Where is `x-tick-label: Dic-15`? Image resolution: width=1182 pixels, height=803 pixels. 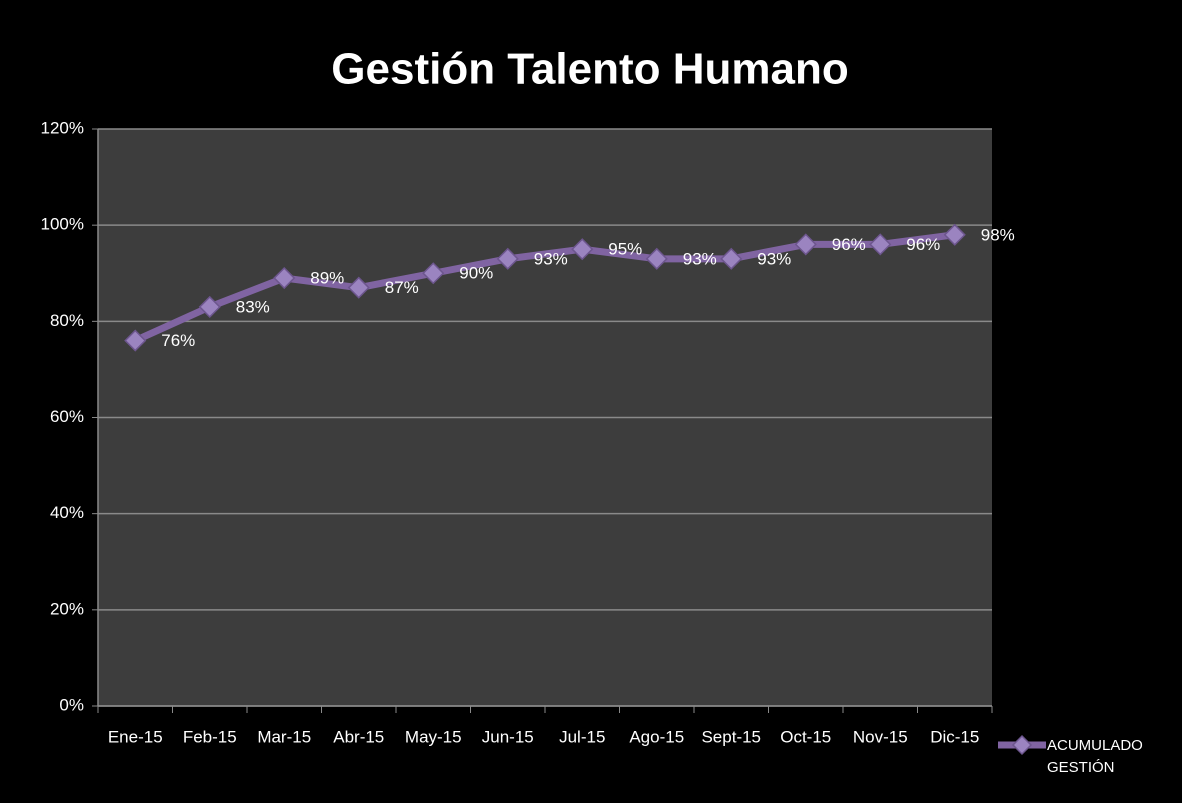
x-tick-label: Dic-15 is located at coordinates (954, 736).